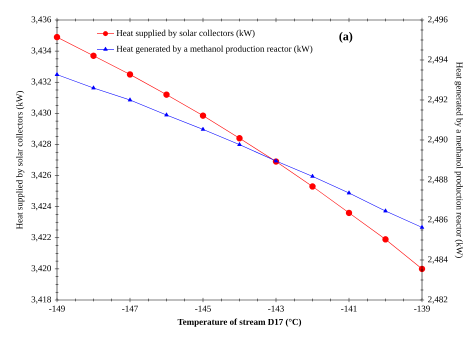 The width and height of the screenshot is (474, 338). What do you see at coordinates (345, 37) in the screenshot?
I see `annotation: (a)` at bounding box center [345, 37].